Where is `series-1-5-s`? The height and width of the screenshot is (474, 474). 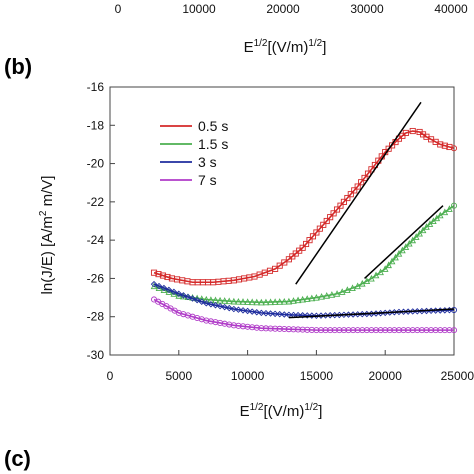 series-1-5-s is located at coordinates (304, 254).